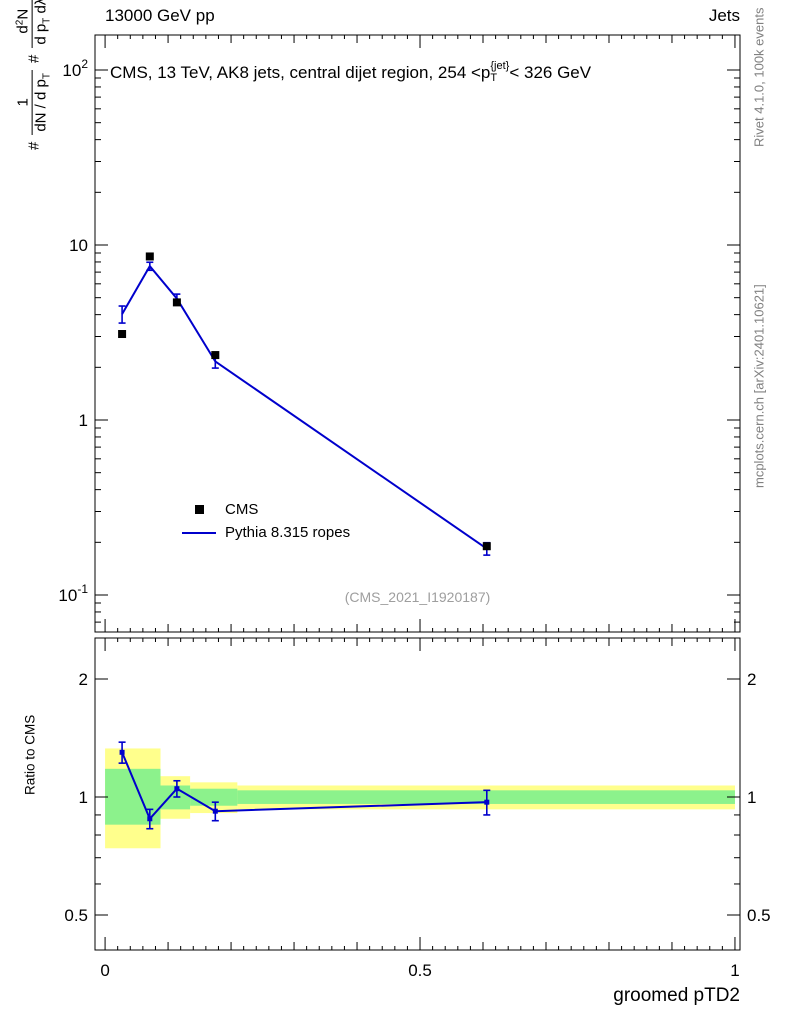 The width and height of the screenshot is (786, 1024). Describe the element at coordinates (266, 509) in the screenshot. I see `legend-item-cms: CMS` at that location.